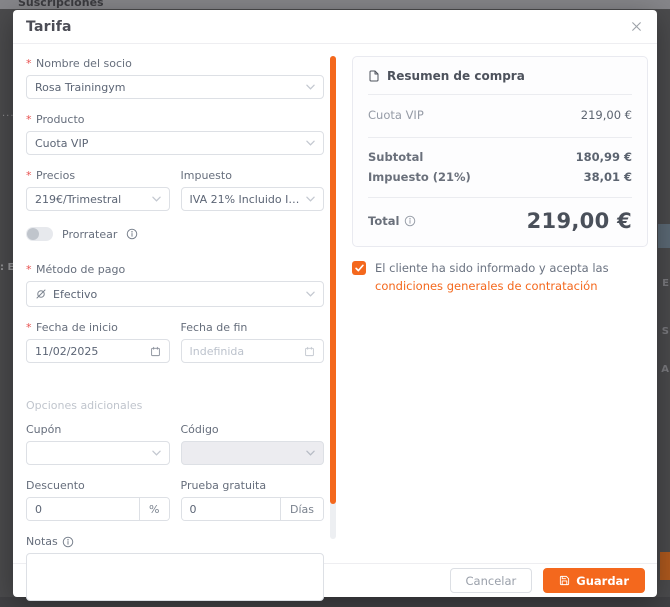 Image resolution: width=670 pixels, height=607 pixels. Describe the element at coordinates (223, 485) in the screenshot. I see `free-trial-label: Prueba gratuita` at that location.